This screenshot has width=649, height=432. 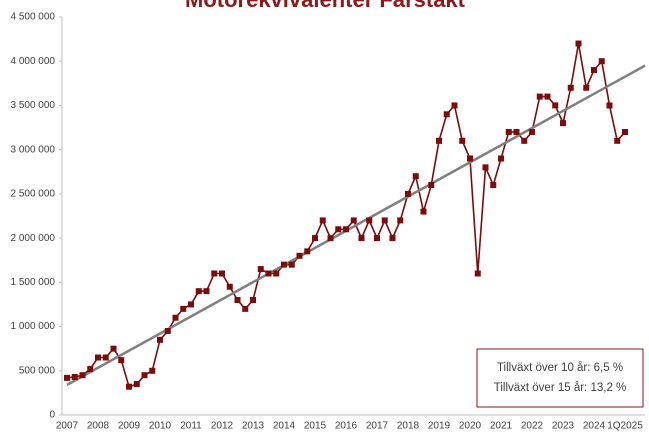 What do you see at coordinates (98, 426) in the screenshot?
I see `x-tick-label: 2008` at bounding box center [98, 426].